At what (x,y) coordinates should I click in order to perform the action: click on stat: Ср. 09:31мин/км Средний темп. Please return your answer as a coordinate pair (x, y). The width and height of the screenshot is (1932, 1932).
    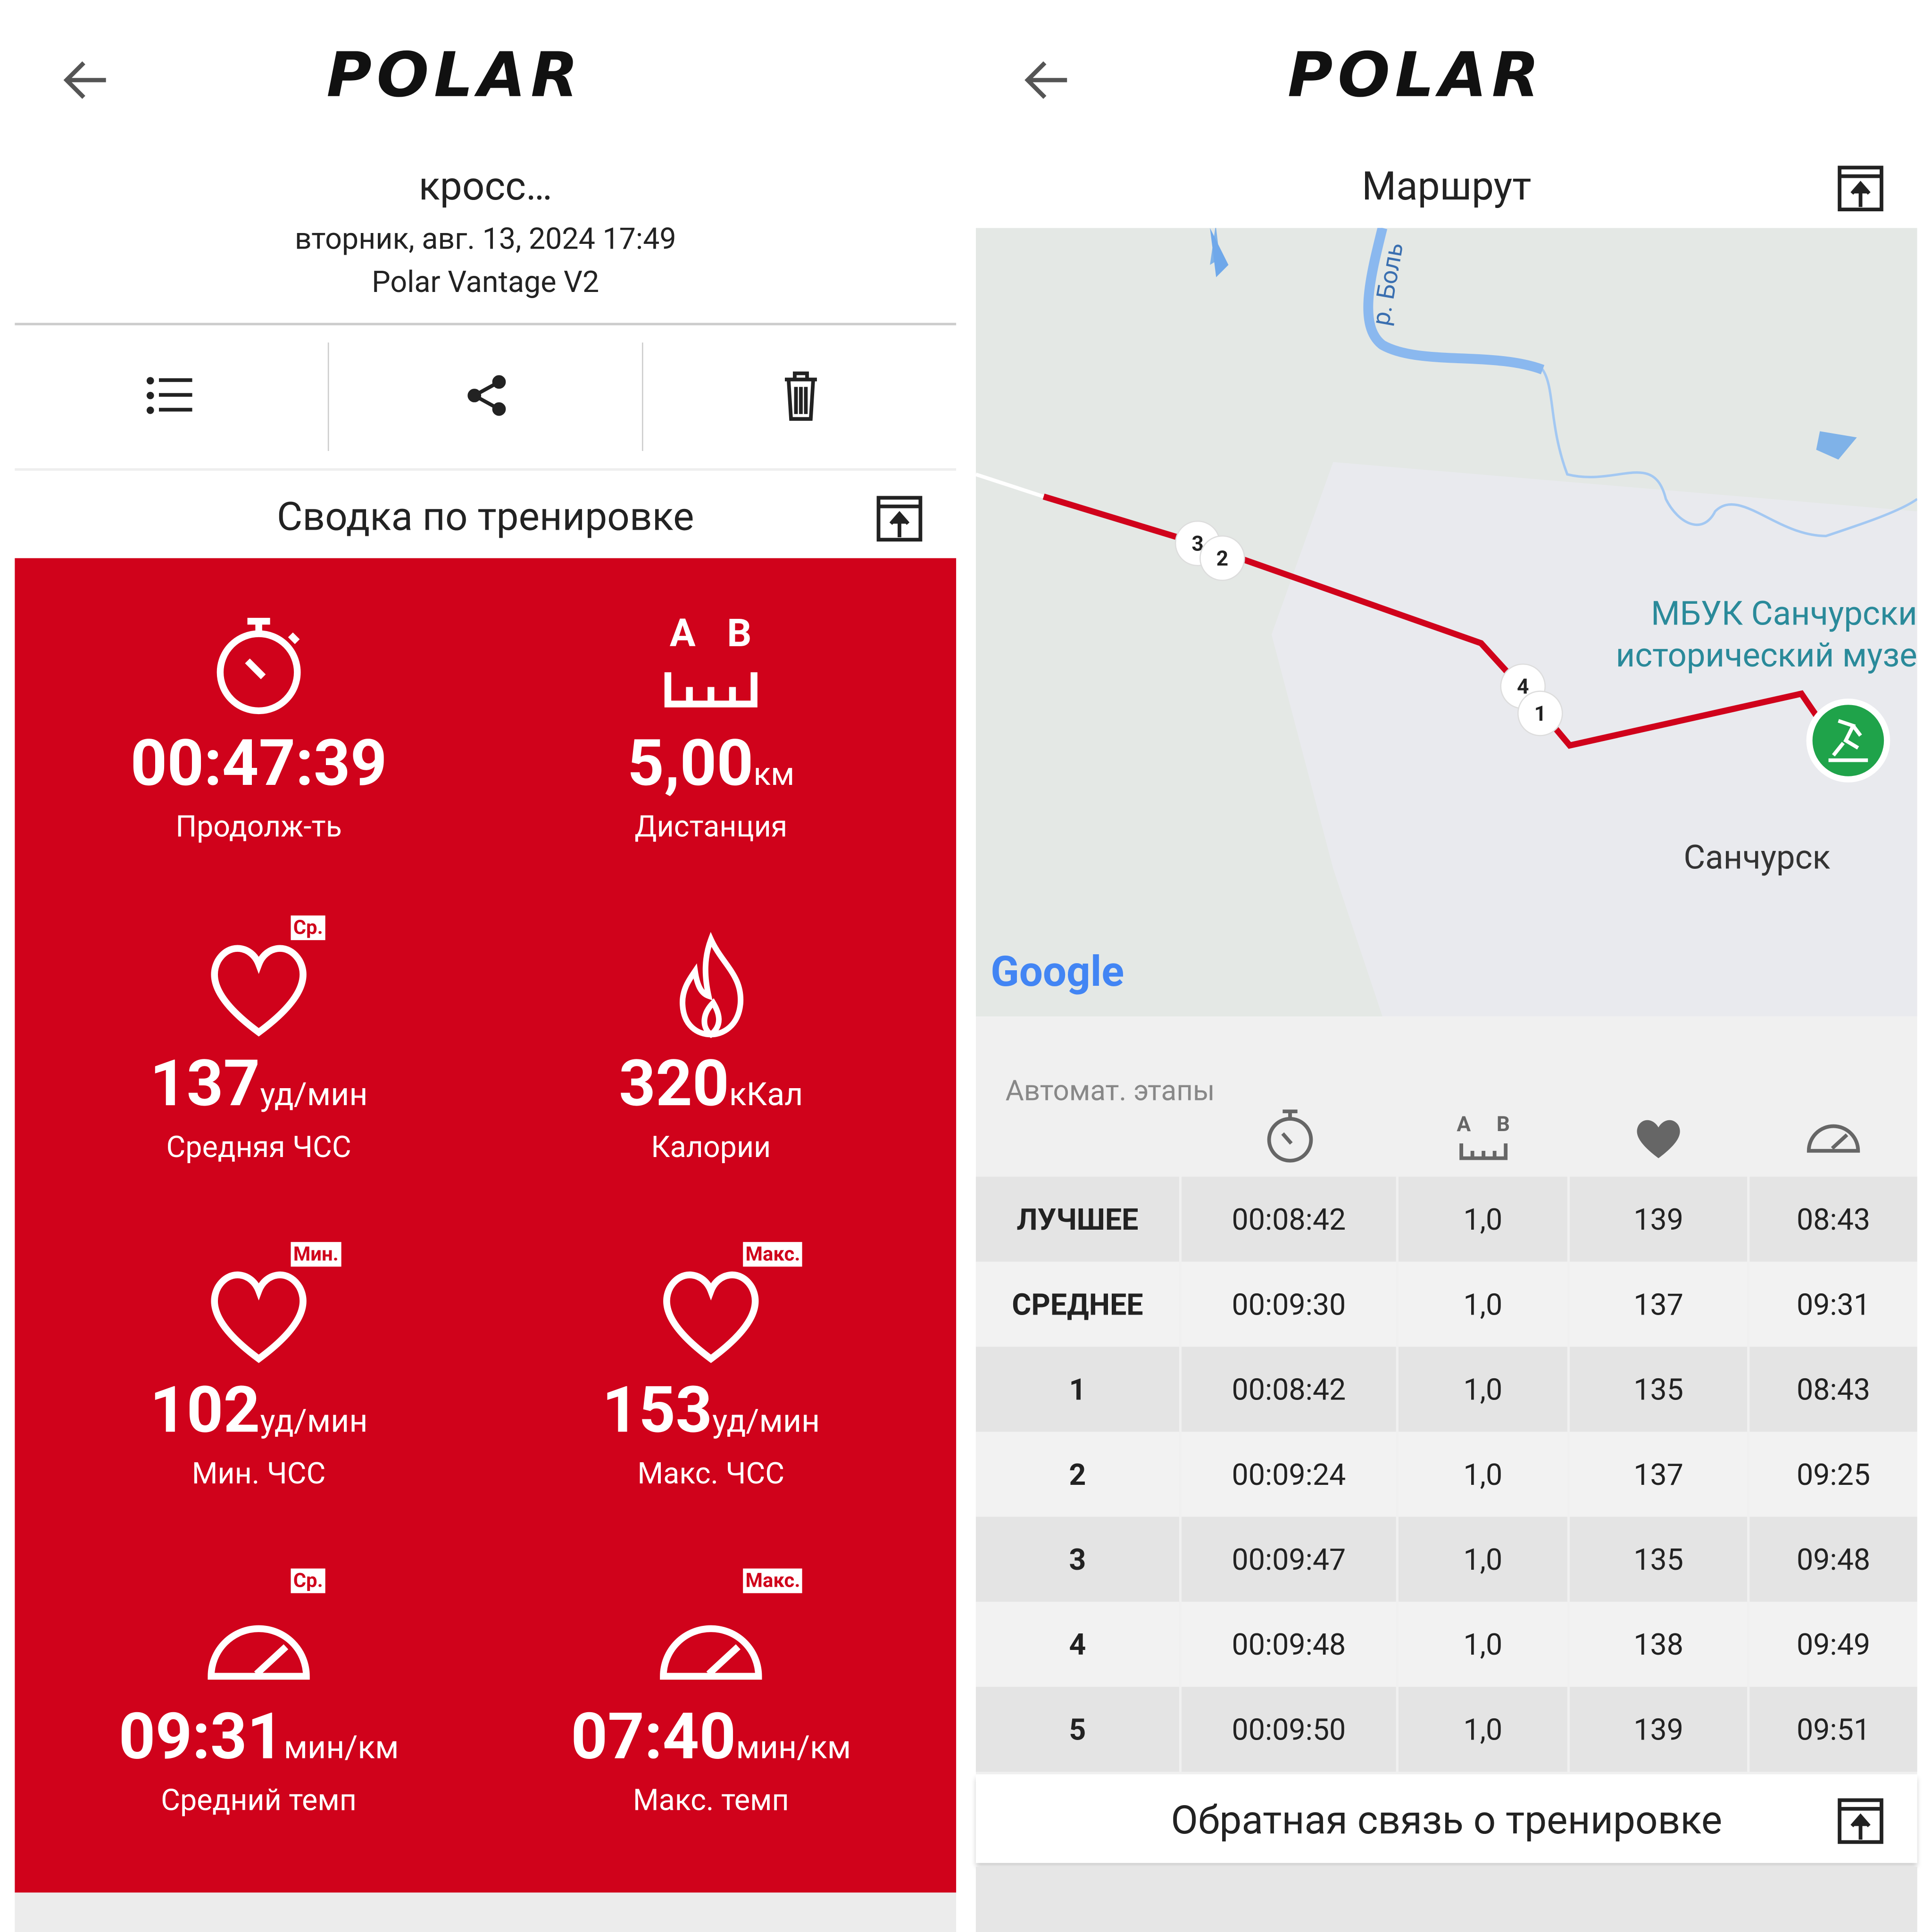
    Looking at the image, I should click on (259, 1699).